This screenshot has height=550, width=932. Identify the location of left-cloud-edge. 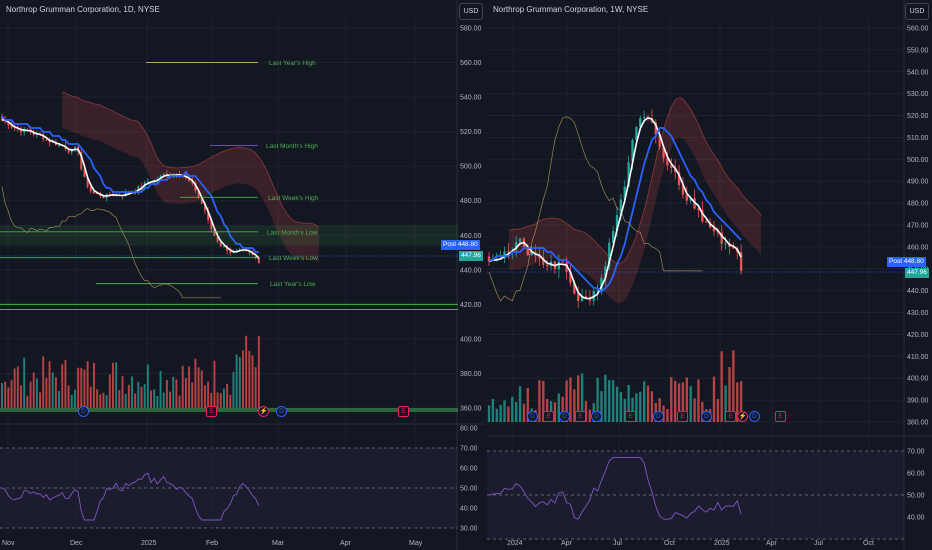
(190, 159).